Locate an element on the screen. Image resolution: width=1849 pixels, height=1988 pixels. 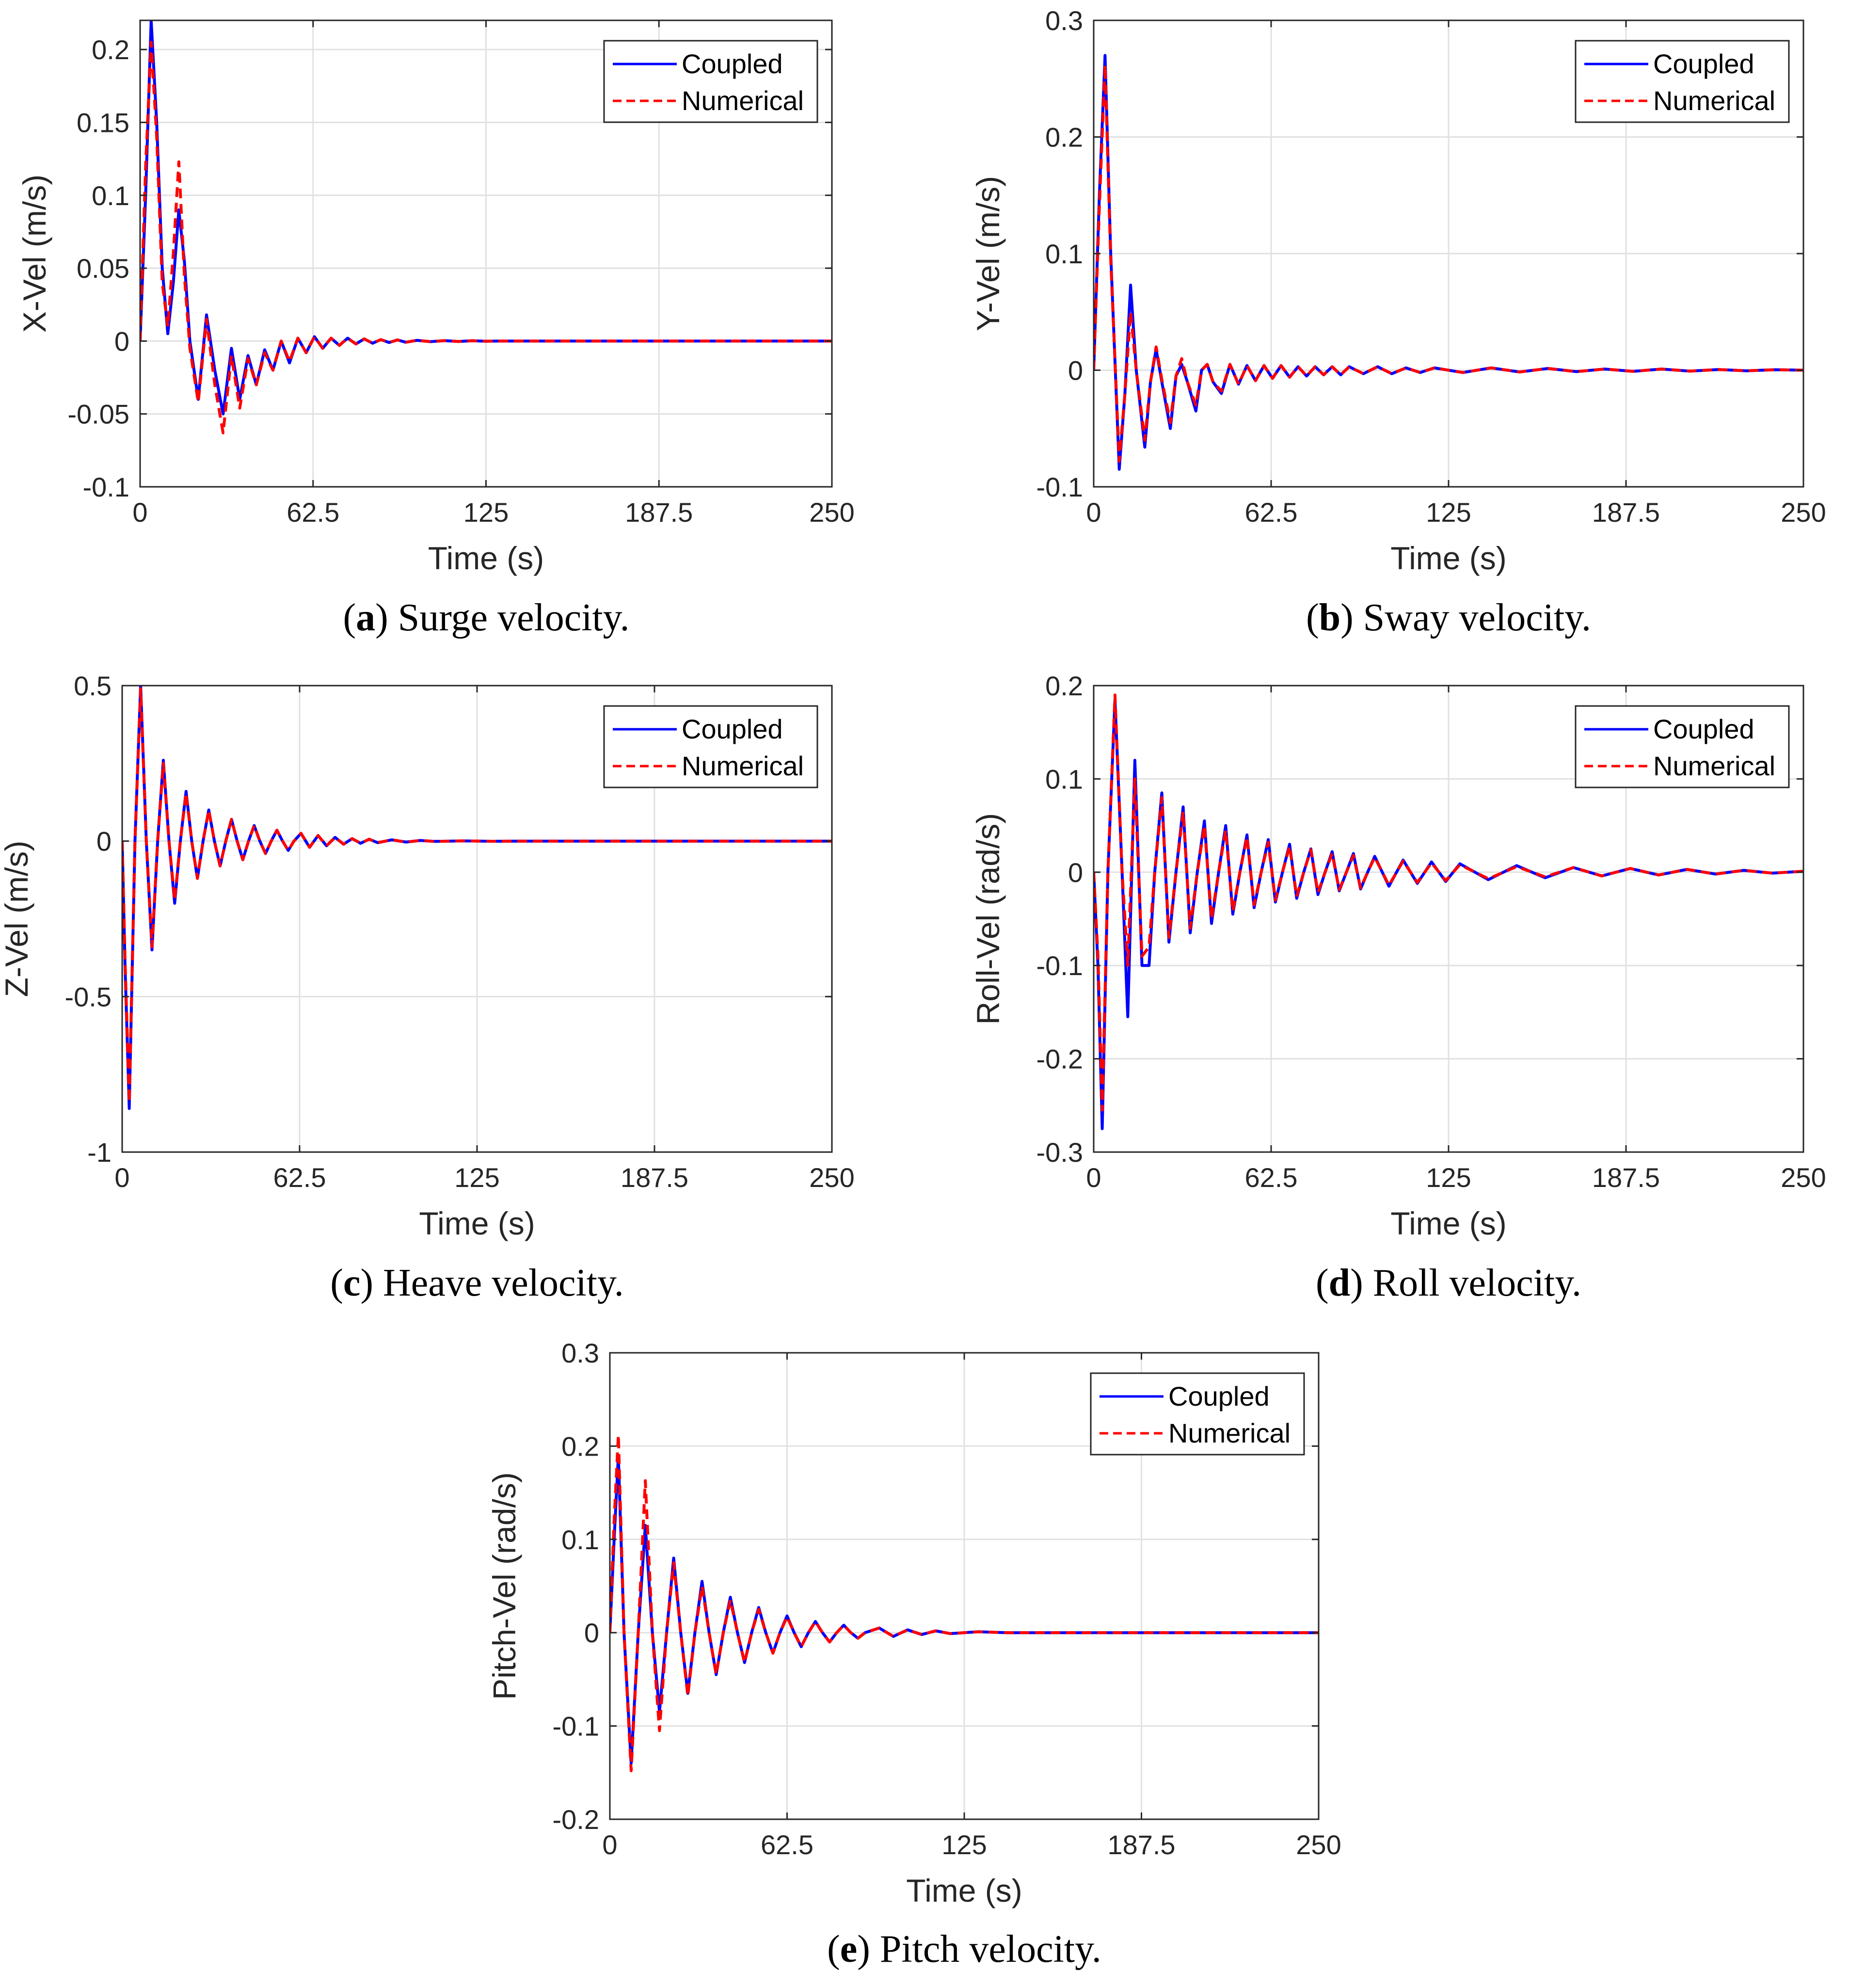
y-axis-label: Pitch-Vel (rad/s) is located at coordinates (504, 1585).